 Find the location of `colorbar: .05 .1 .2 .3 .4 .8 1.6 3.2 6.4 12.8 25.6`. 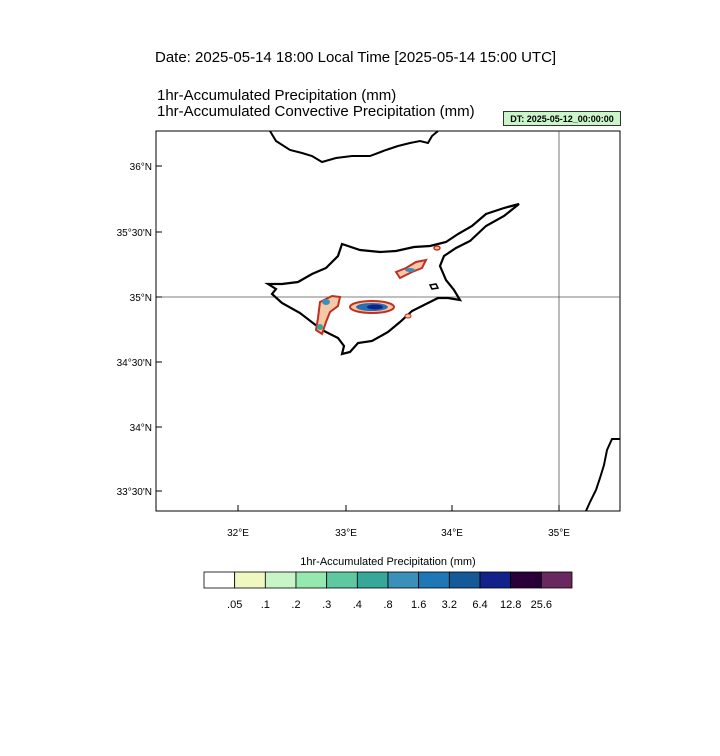

colorbar: .05 .1 .2 .3 .4 .8 1.6 3.2 6.4 12.8 25.6 is located at coordinates (388, 591).